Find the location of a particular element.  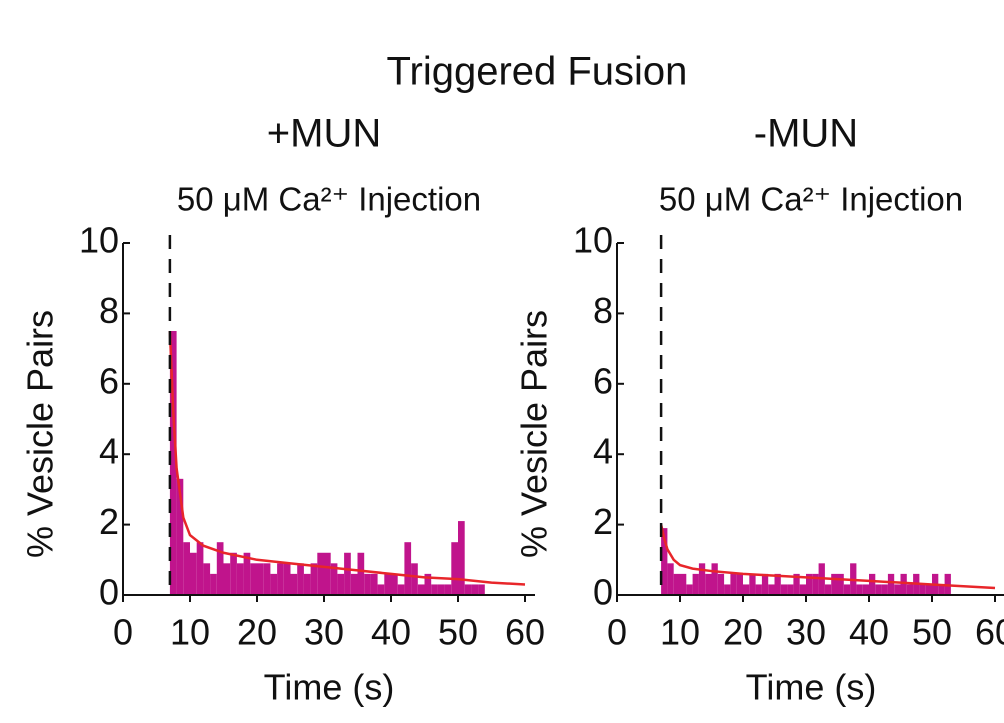

figure-title: Triggered Fusion is located at coordinates (537, 72).